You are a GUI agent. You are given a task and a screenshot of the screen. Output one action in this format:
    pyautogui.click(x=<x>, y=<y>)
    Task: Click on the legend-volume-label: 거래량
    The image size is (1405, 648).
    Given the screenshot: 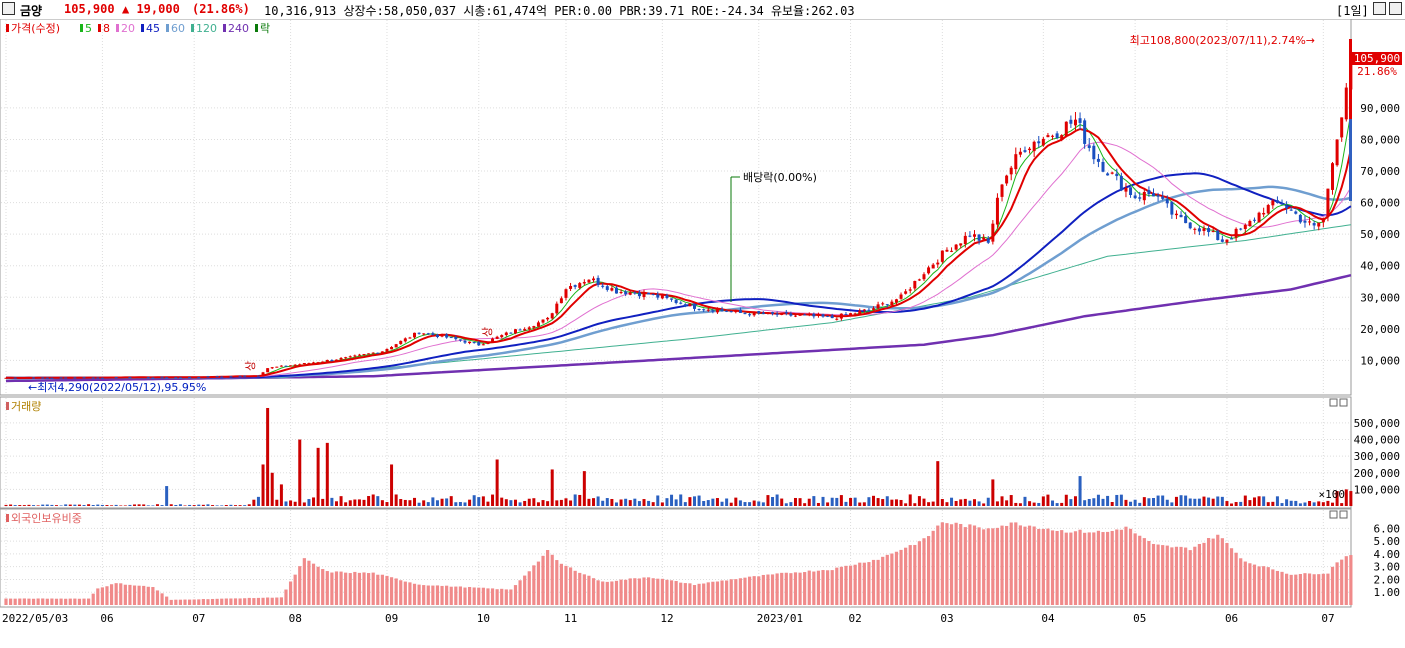 What is the action you would take?
    pyautogui.click(x=26, y=406)
    